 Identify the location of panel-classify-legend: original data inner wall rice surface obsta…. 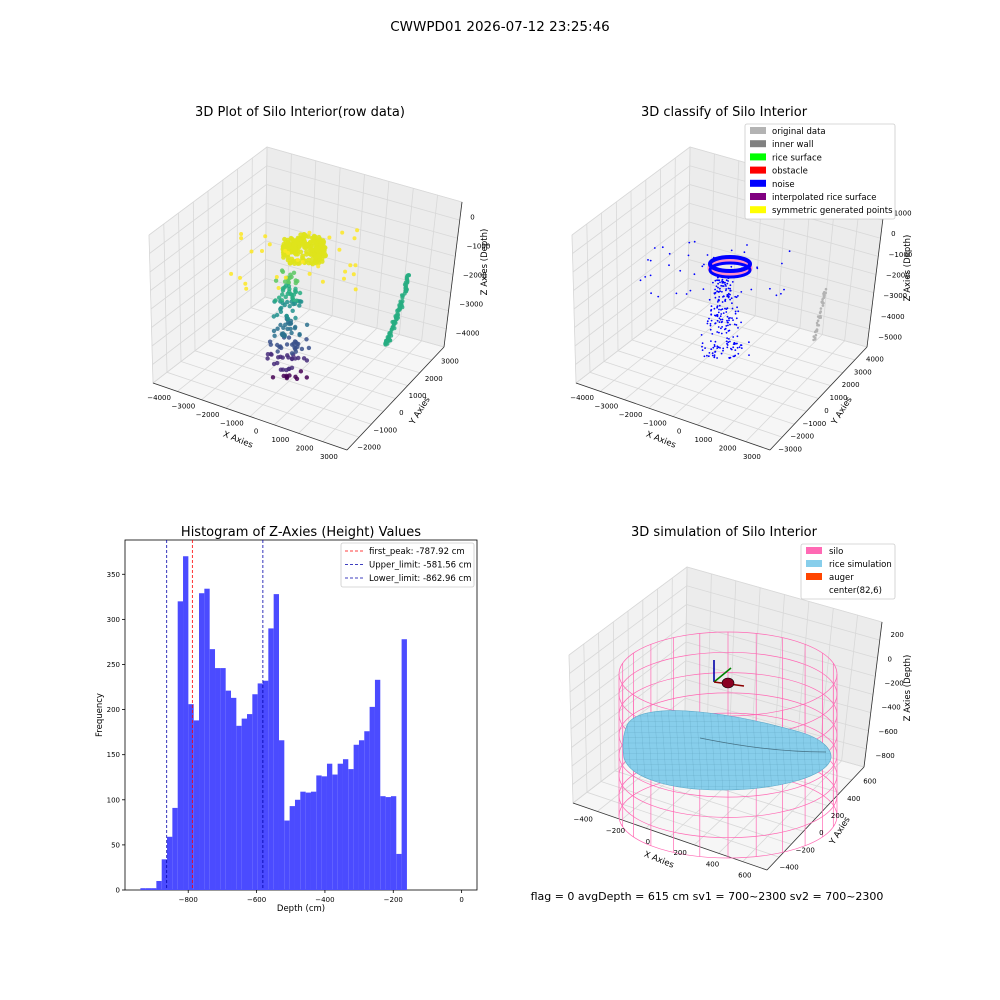
(820, 171).